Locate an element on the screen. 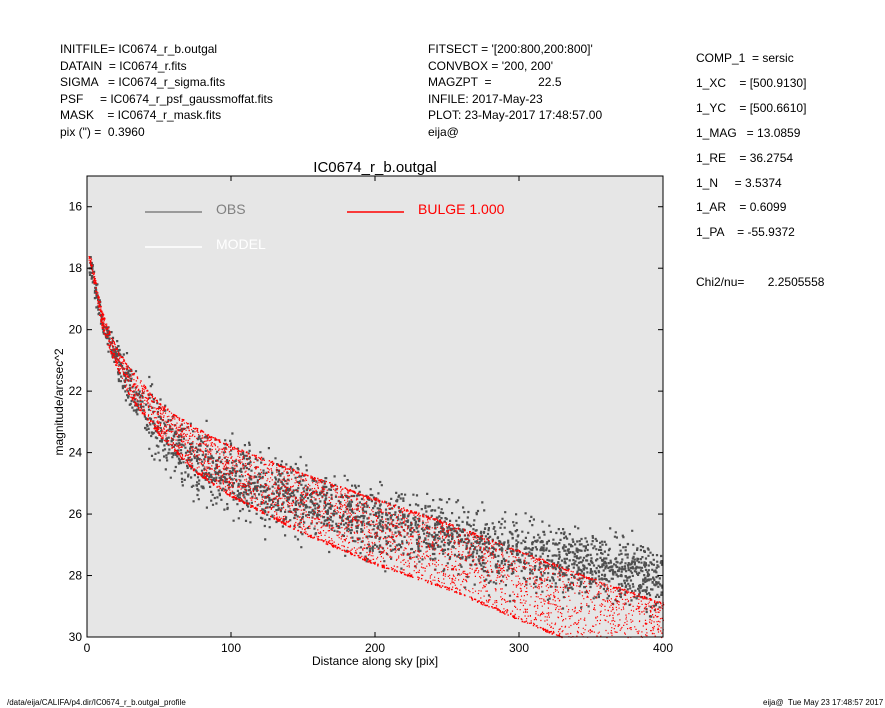 This screenshot has height=708, width=885. legend-group: OBS MODEL BULGE 1.000 is located at coordinates (325, 226).